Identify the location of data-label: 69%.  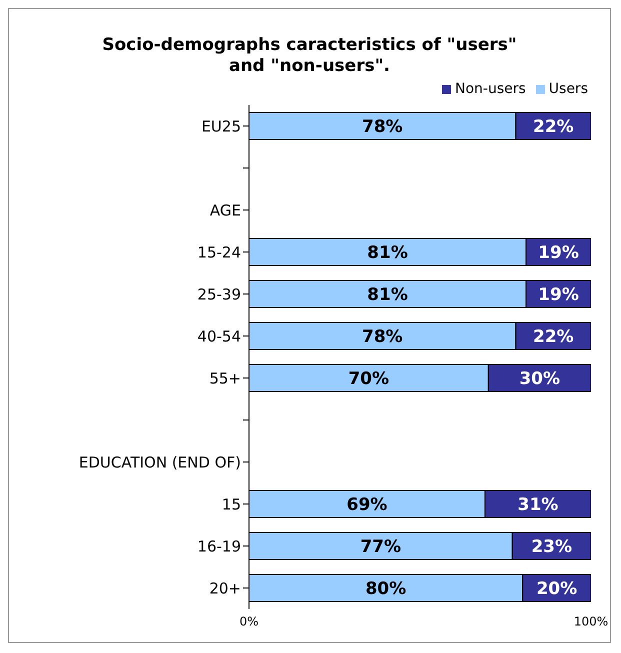
(367, 505).